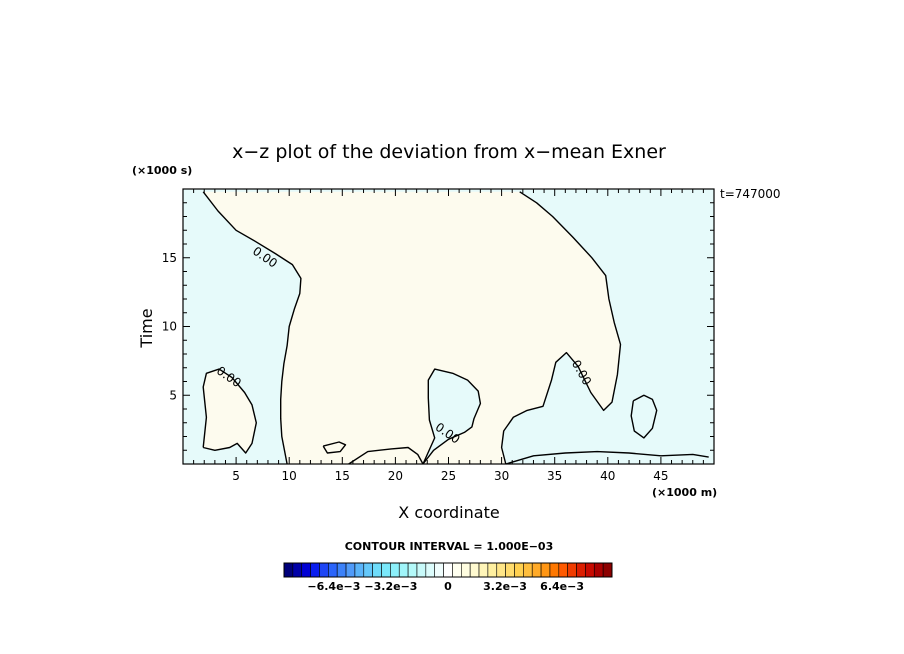  Describe the element at coordinates (644, 416) in the screenshot. I see `contour-line-right-island` at that location.